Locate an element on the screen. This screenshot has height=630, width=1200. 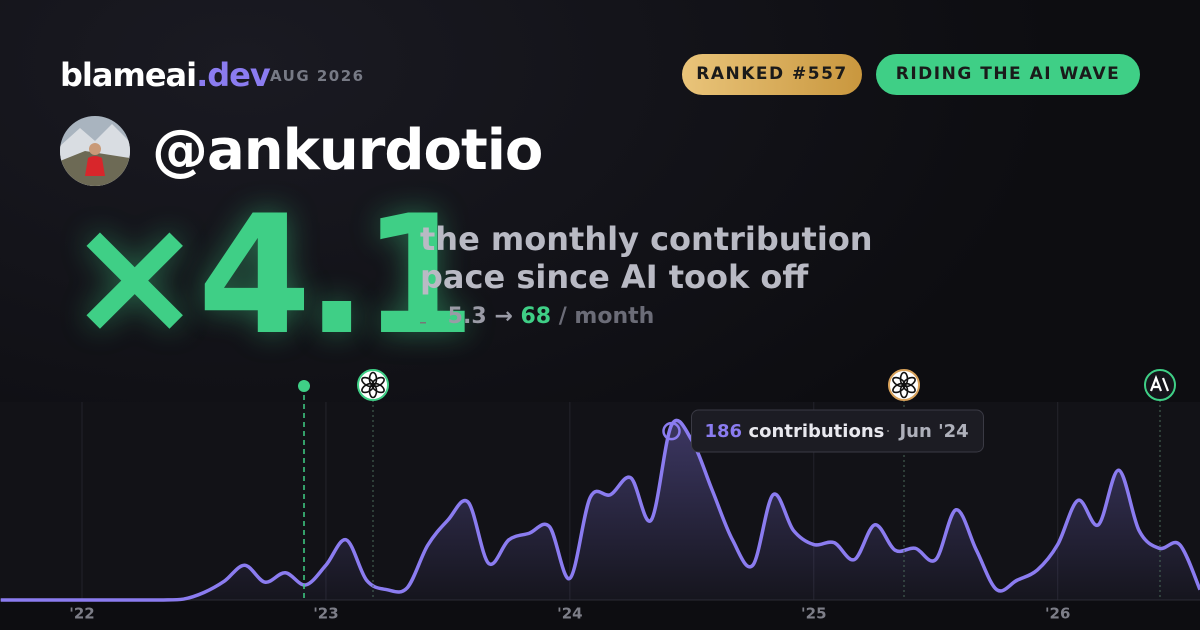
rank-badge: RANKED #557 is located at coordinates (772, 74).